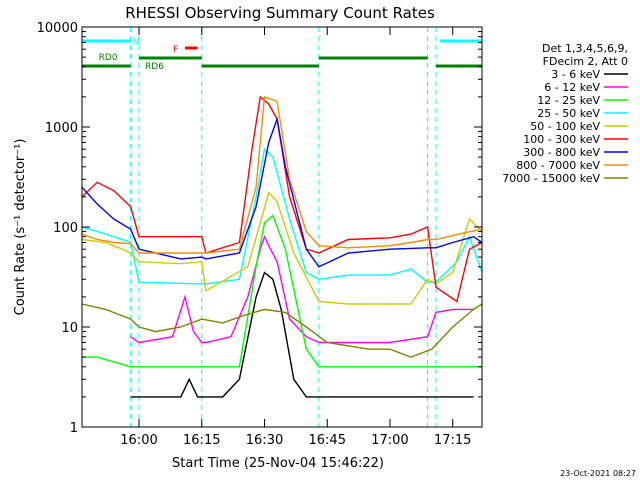 The height and width of the screenshot is (480, 640). I want to click on x-tick-label: 16:15, so click(201, 440).